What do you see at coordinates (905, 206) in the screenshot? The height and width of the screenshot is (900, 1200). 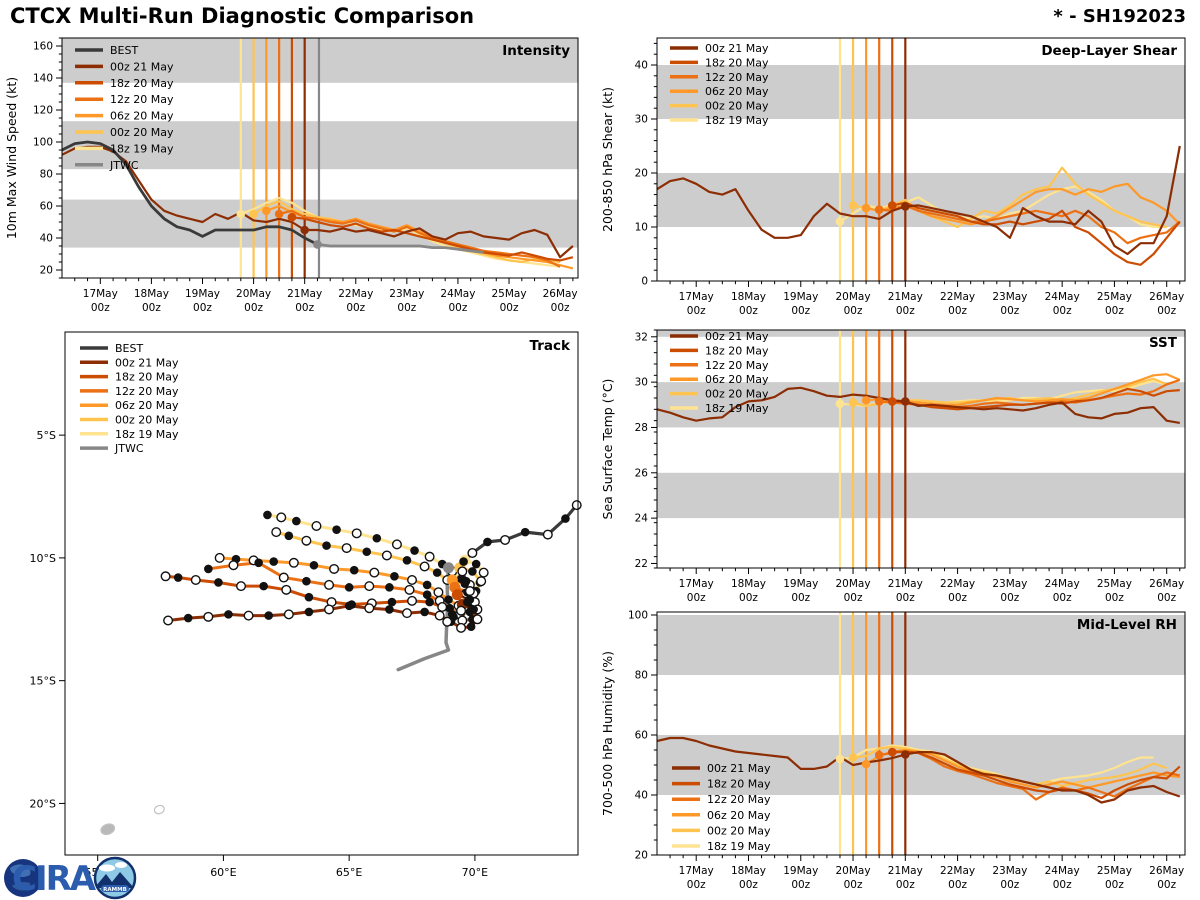 I see `init-dot-00z 21 May` at bounding box center [905, 206].